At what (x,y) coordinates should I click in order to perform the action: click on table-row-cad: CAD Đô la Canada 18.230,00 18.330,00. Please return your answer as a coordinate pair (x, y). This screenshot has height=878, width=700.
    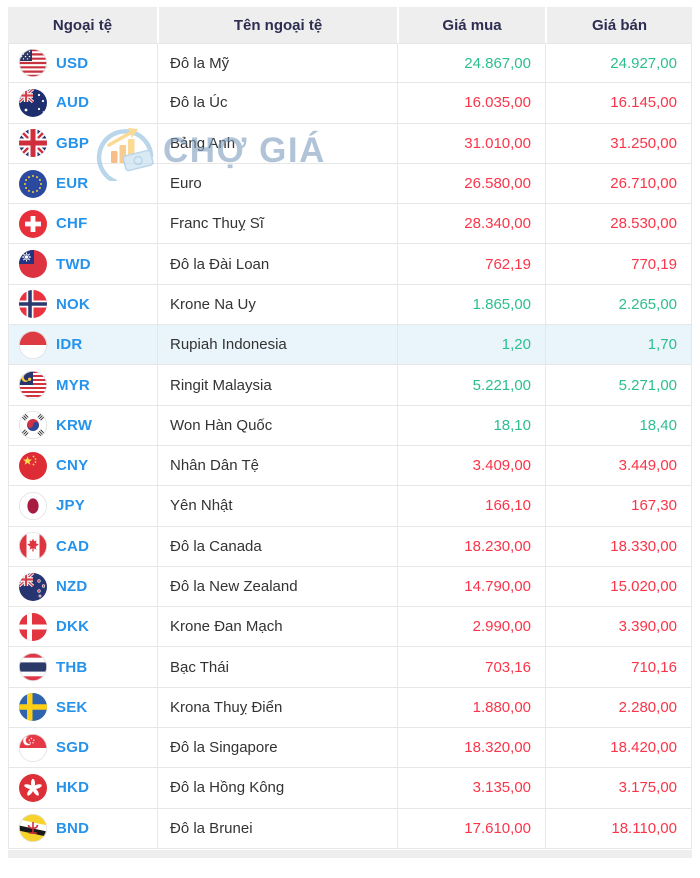
    Looking at the image, I should click on (350, 546).